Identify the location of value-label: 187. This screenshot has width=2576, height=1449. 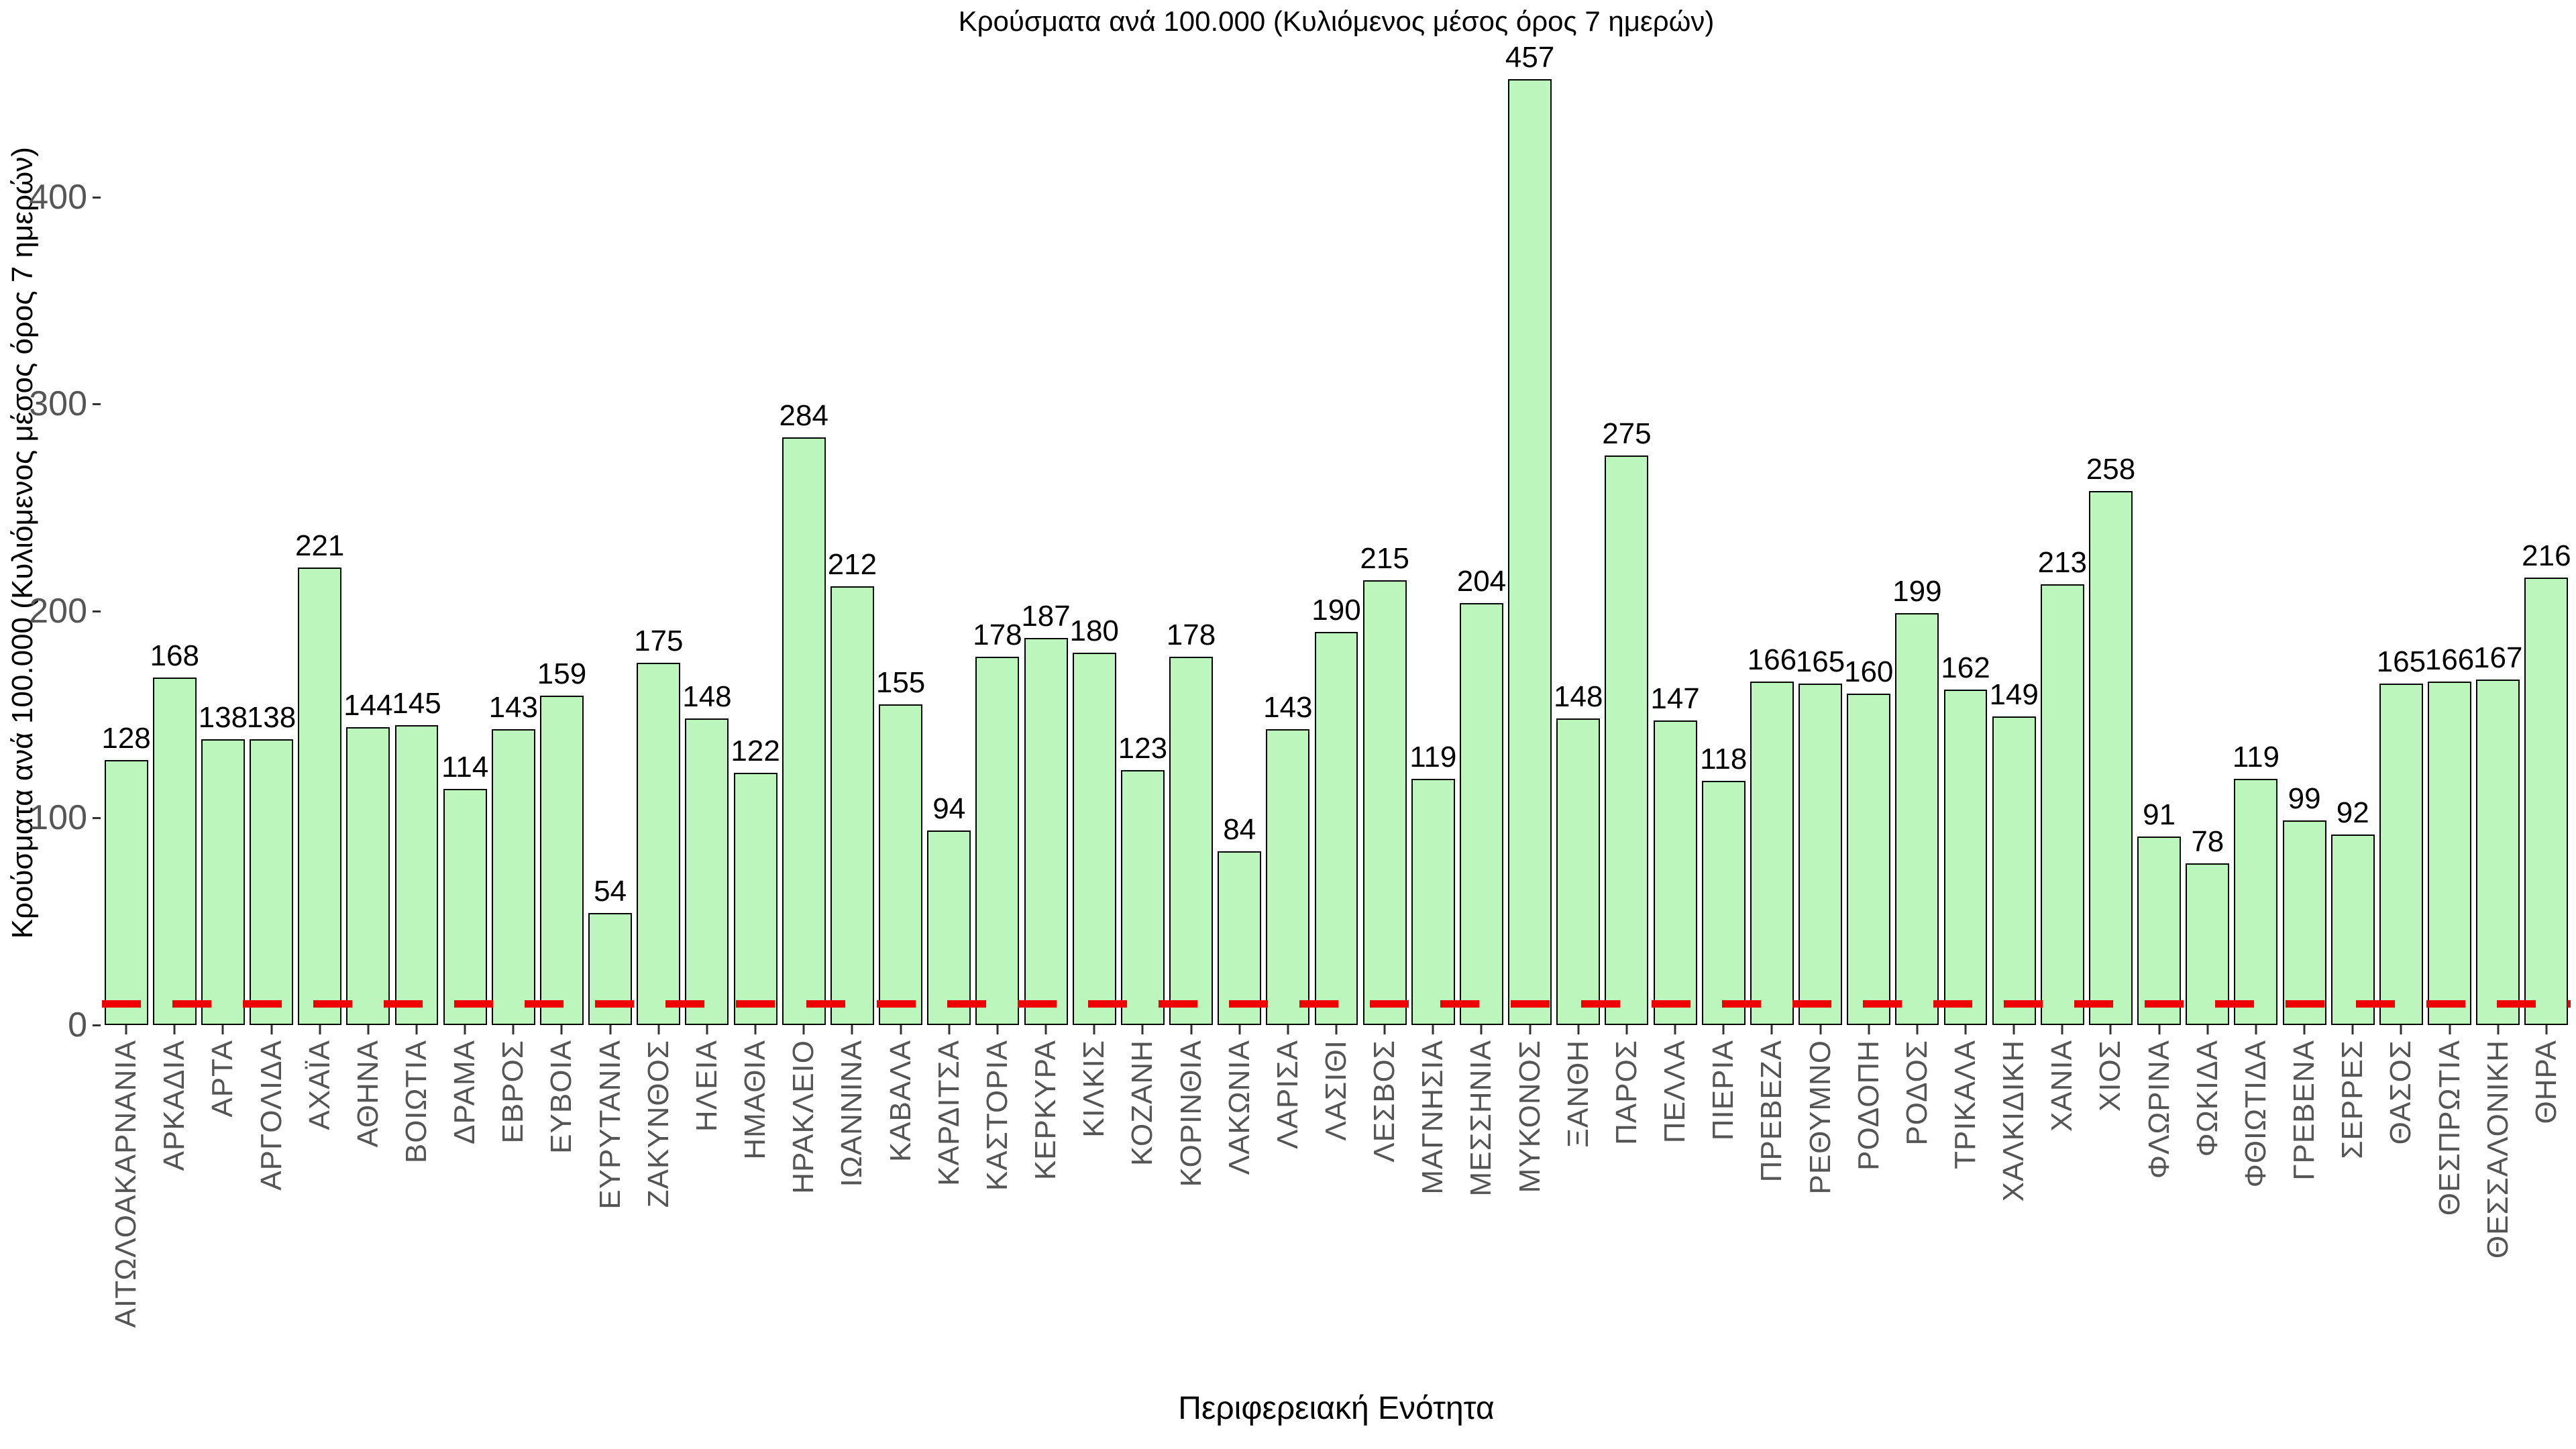
(1046, 616).